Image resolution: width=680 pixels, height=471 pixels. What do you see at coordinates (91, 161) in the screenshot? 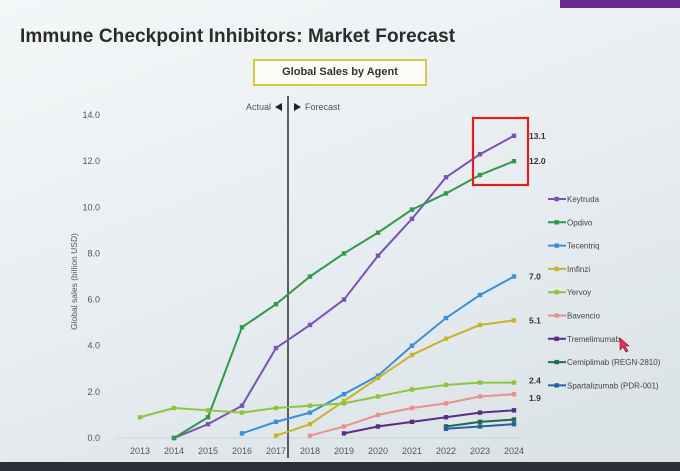
I see `y-tick-label: 12.0` at bounding box center [91, 161].